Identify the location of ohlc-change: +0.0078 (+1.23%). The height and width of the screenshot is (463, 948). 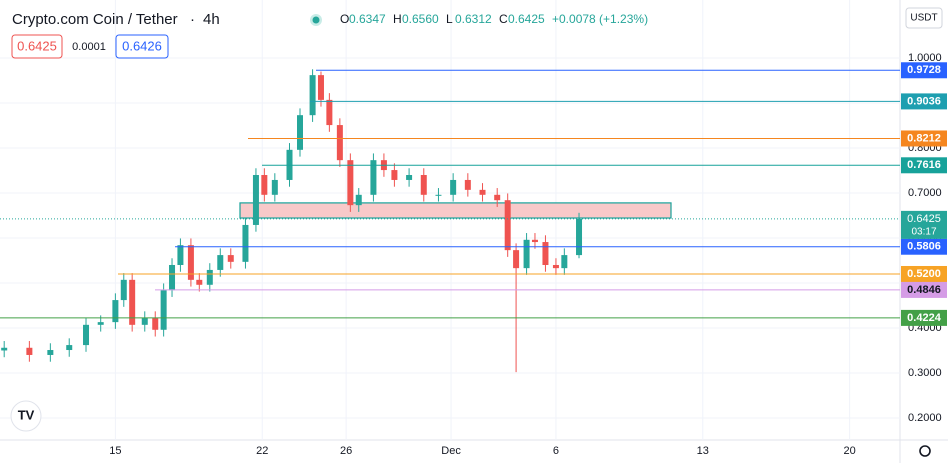
(600, 19).